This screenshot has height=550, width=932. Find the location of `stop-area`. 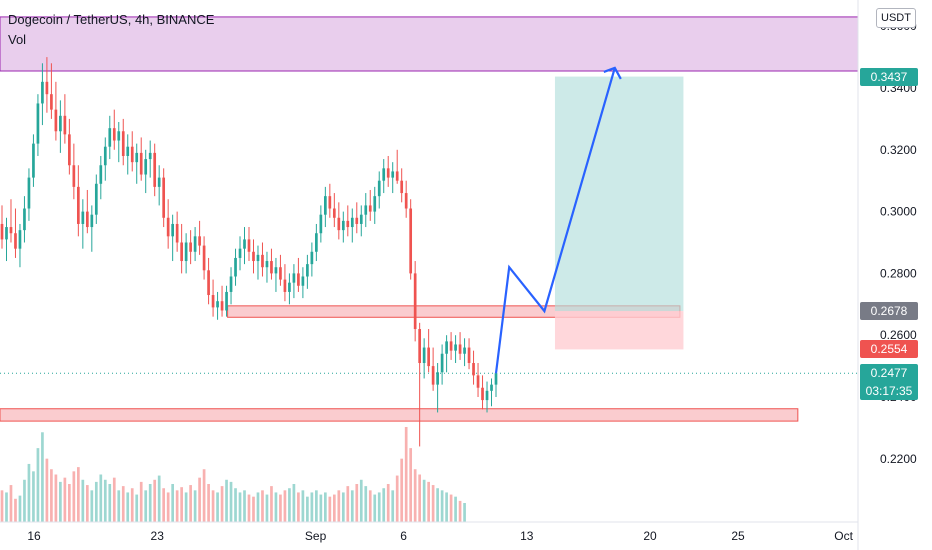

stop-area is located at coordinates (619, 330).